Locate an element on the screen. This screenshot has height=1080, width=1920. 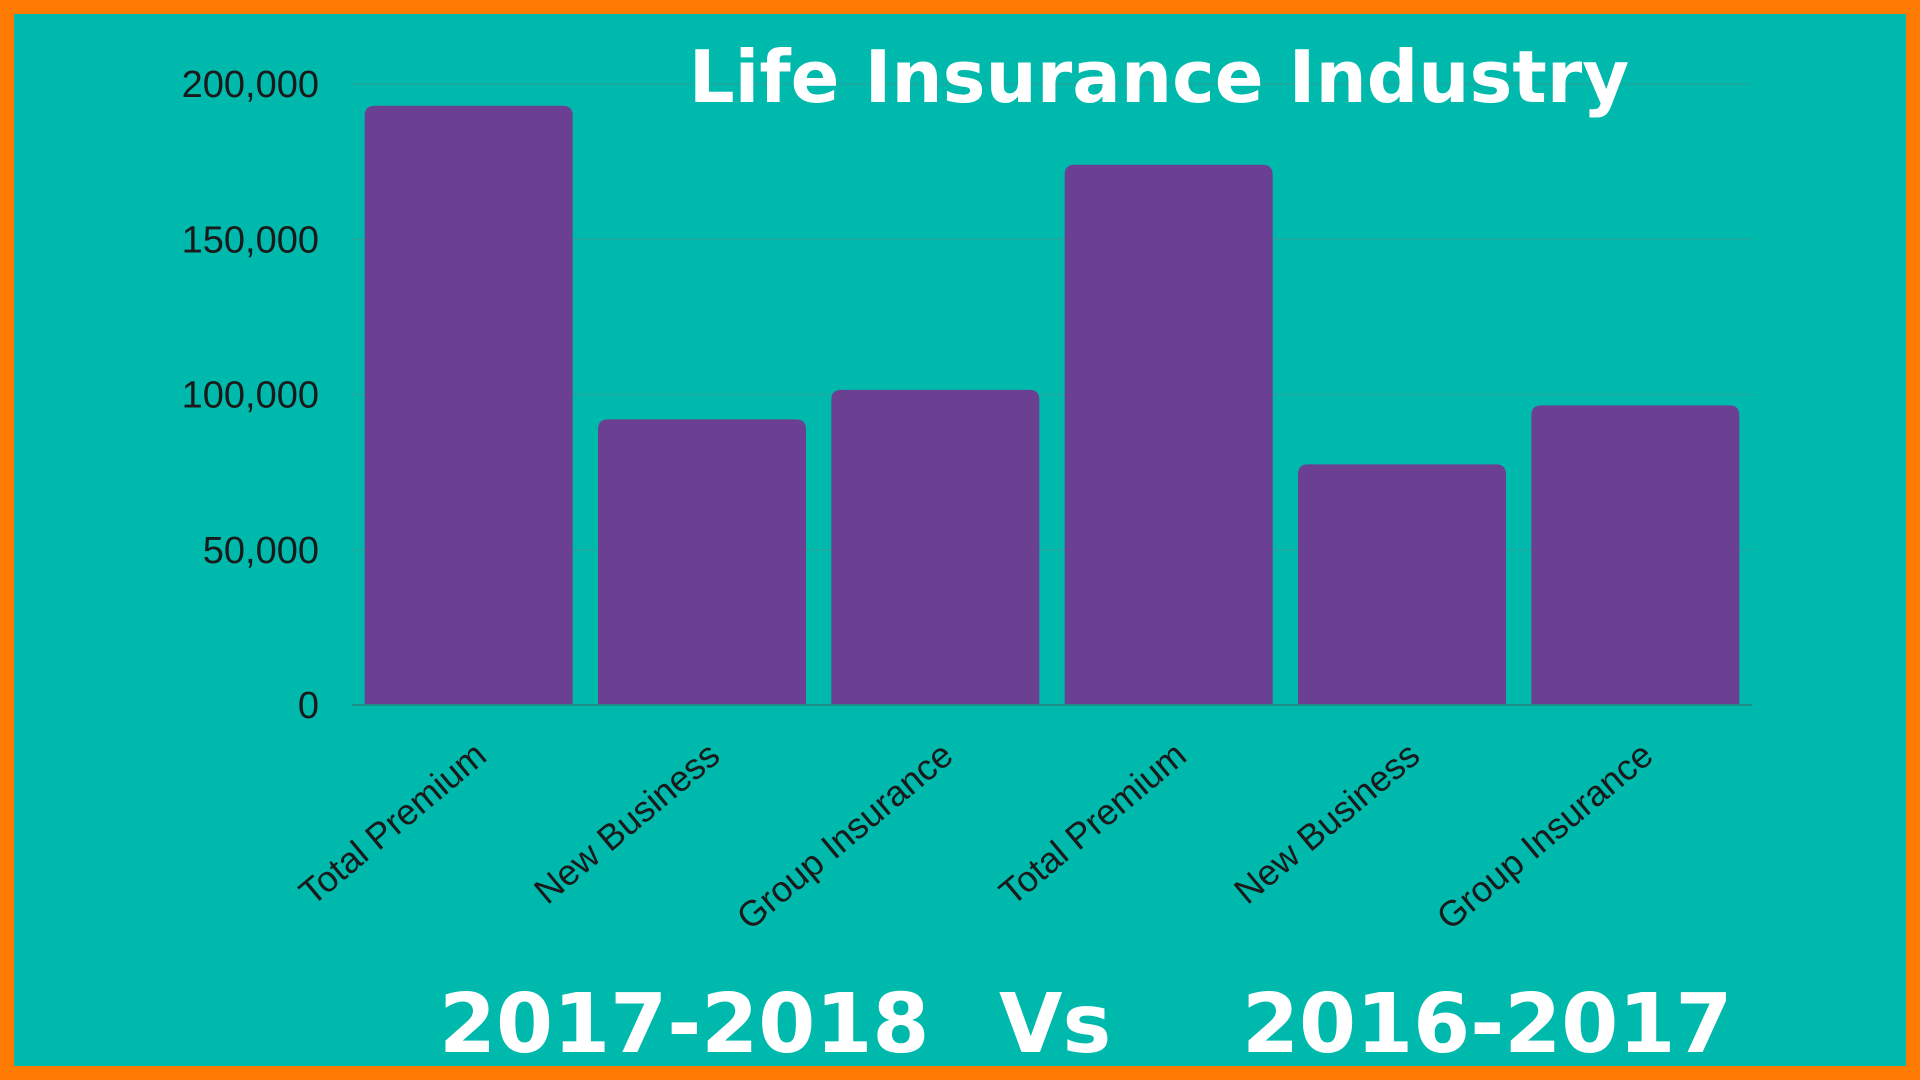
versus-label: Vs is located at coordinates (1055, 1021).